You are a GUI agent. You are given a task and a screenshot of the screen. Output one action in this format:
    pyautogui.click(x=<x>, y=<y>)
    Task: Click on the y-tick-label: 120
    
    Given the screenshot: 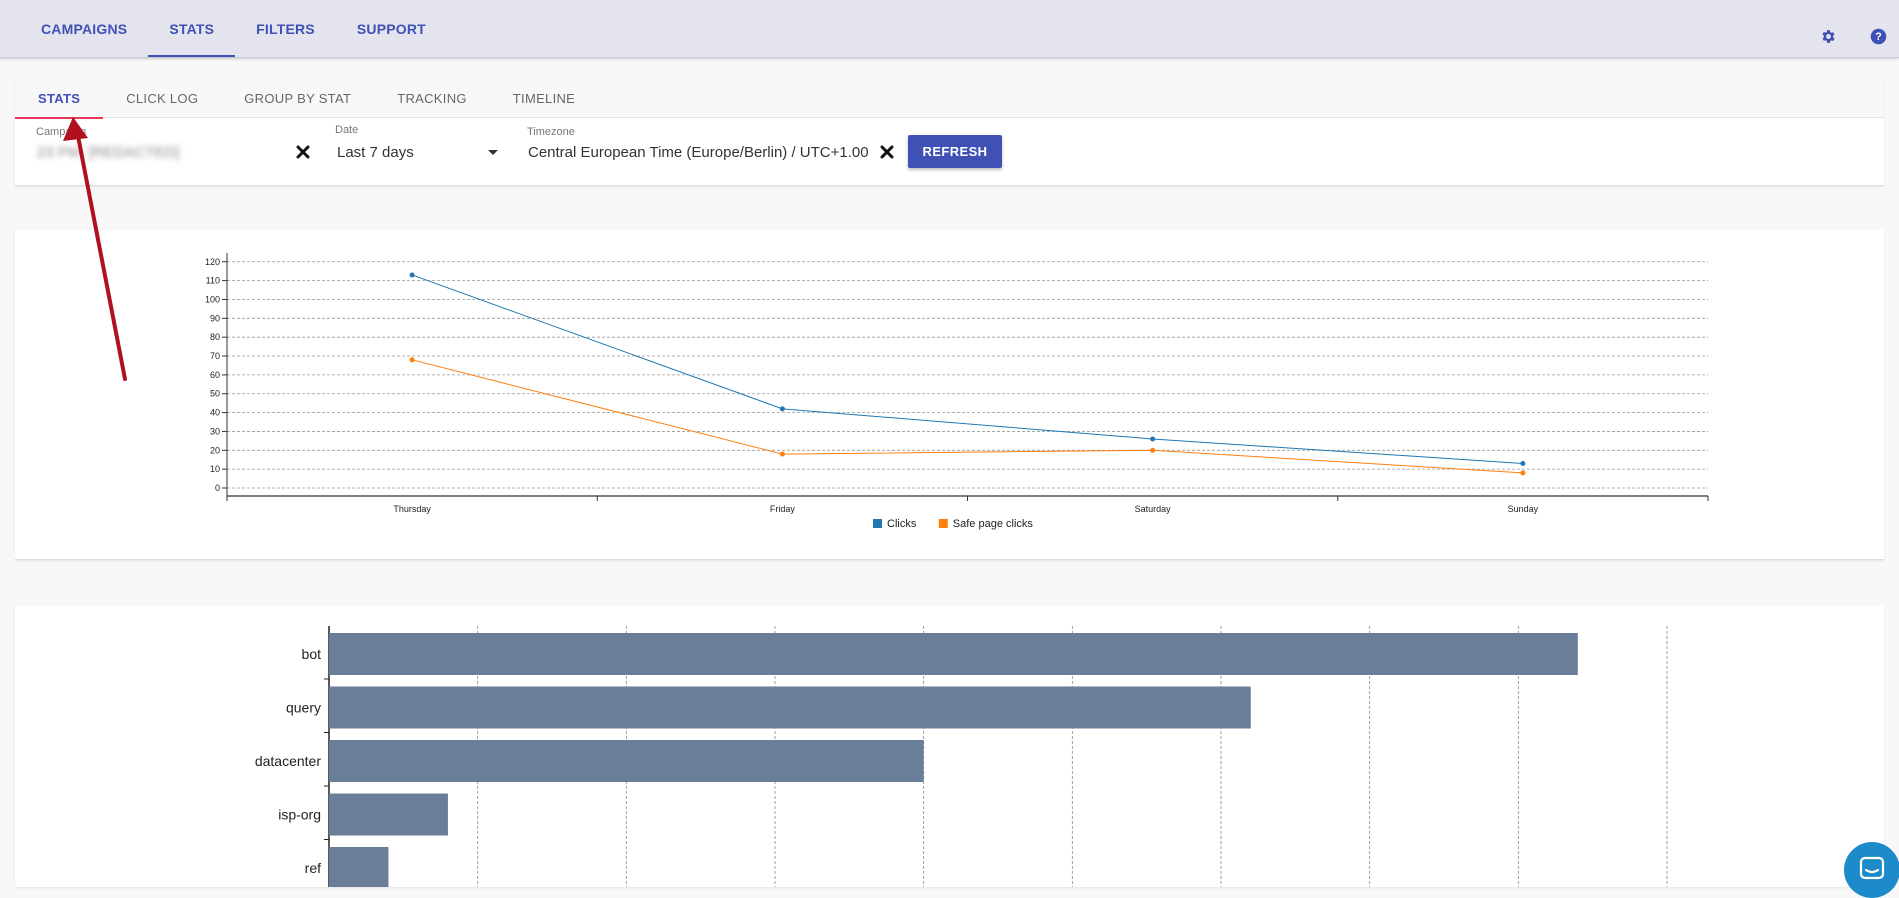 What is the action you would take?
    pyautogui.click(x=212, y=262)
    